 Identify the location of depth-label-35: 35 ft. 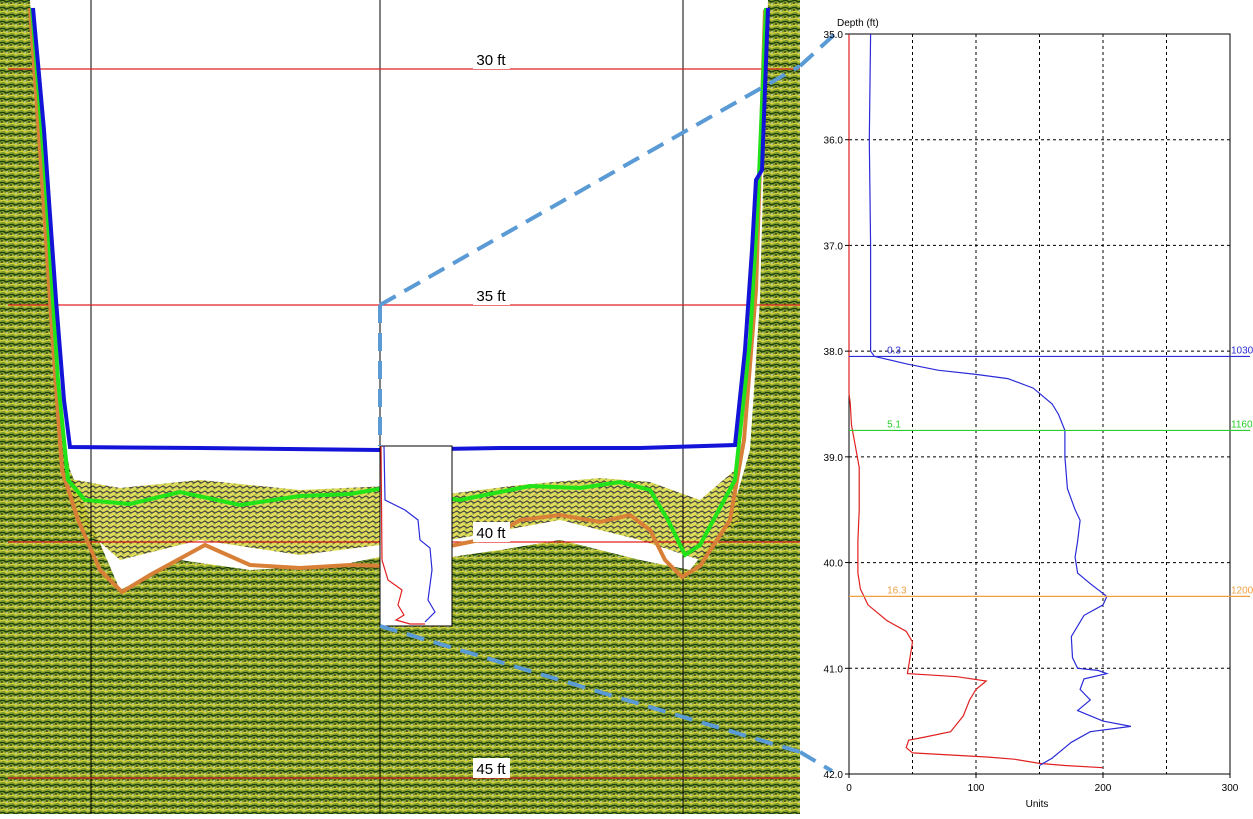
(491, 295).